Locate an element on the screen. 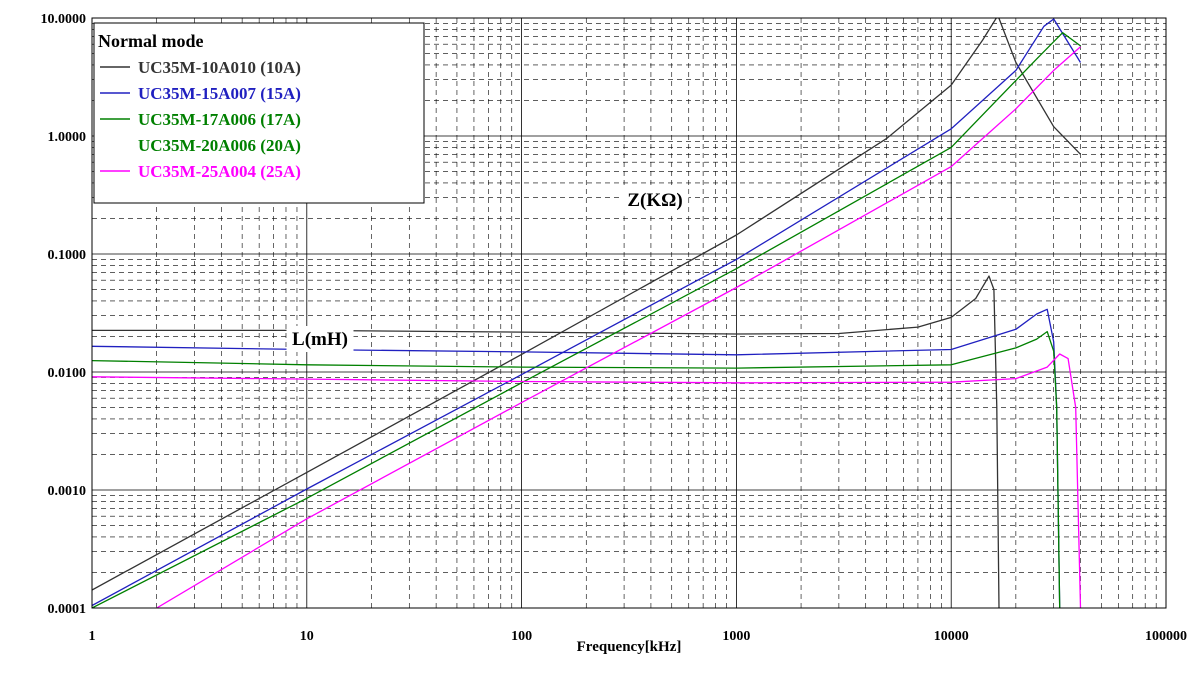  x-tick-label: 1 is located at coordinates (92, 636).